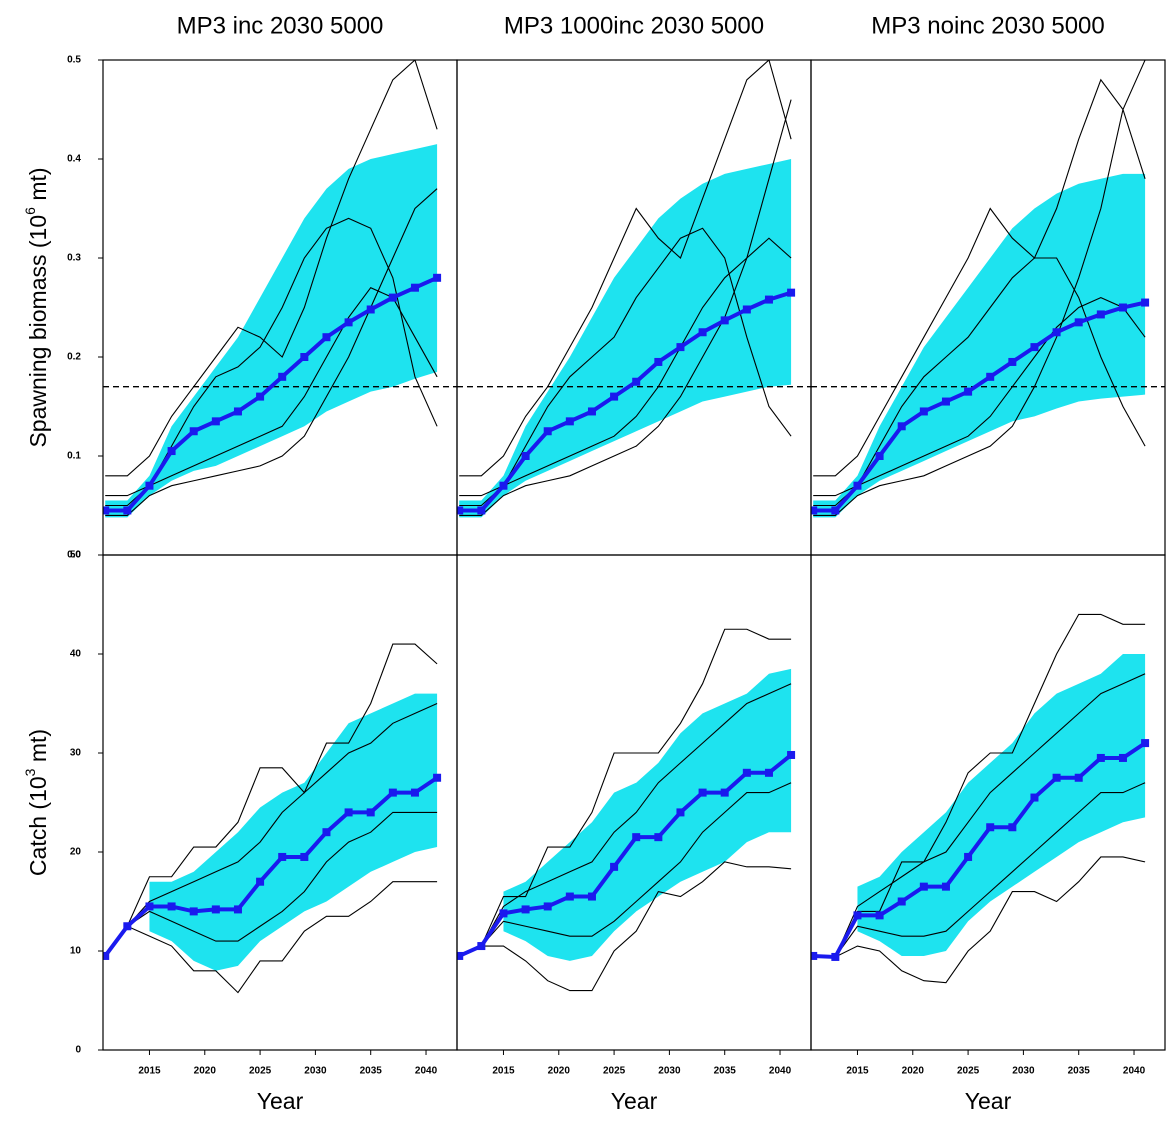 This screenshot has height=1140, width=1166. What do you see at coordinates (74, 60) in the screenshot?
I see `y-tick-label: 0.5` at bounding box center [74, 60].